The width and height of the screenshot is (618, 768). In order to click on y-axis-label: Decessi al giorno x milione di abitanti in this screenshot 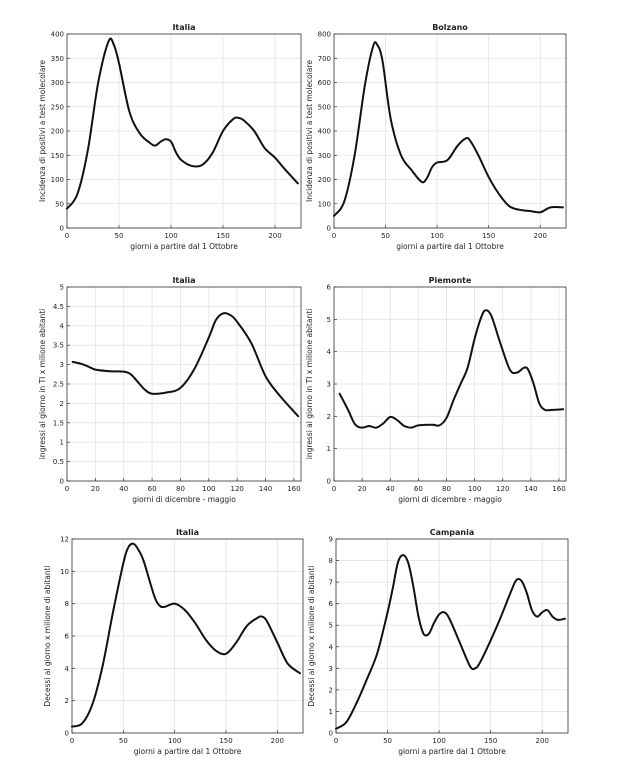, I will do `click(311, 635)`.